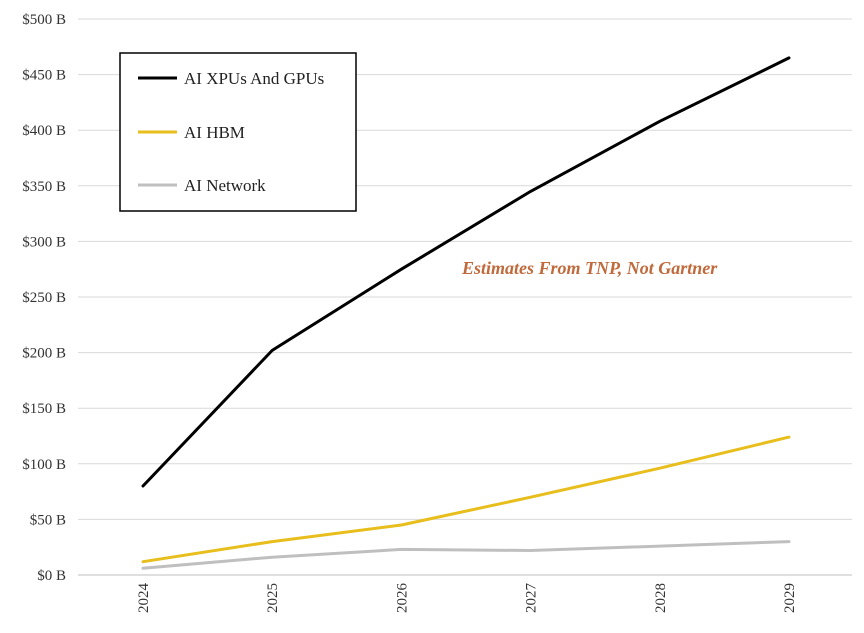 This screenshot has height=633, width=864. What do you see at coordinates (44, 187) in the screenshot?
I see `y-tick-label: $350 B` at bounding box center [44, 187].